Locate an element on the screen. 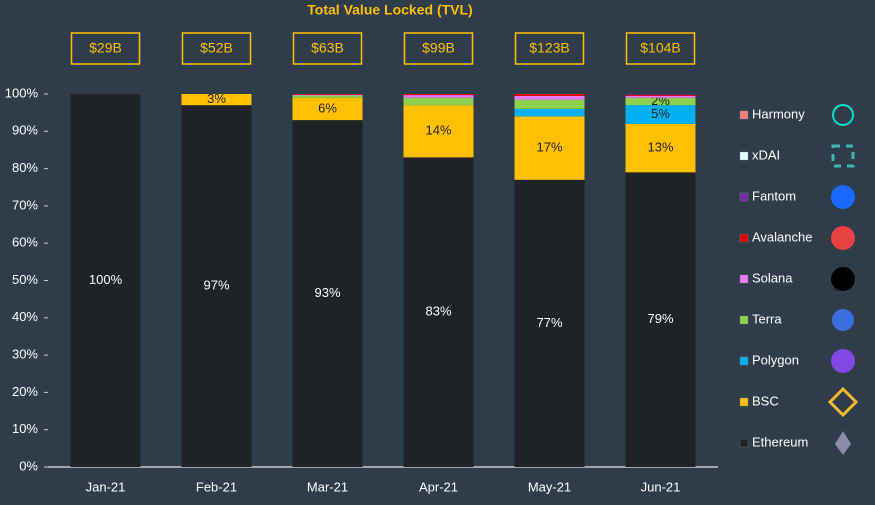 This screenshot has height=505, width=875. legend-label: Ethereum is located at coordinates (780, 441).